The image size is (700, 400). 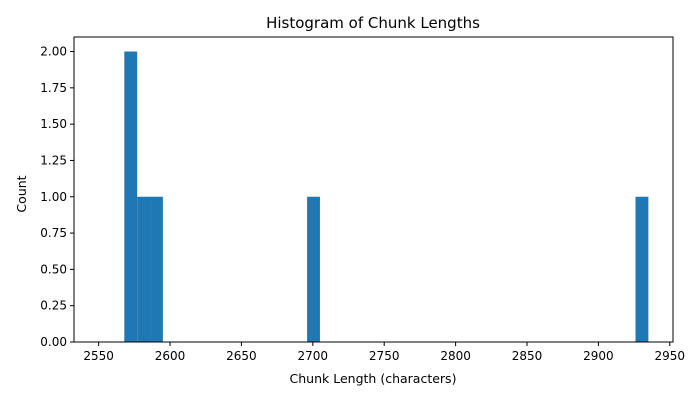 What do you see at coordinates (455, 356) in the screenshot?
I see `x-tick-label: 2800` at bounding box center [455, 356].